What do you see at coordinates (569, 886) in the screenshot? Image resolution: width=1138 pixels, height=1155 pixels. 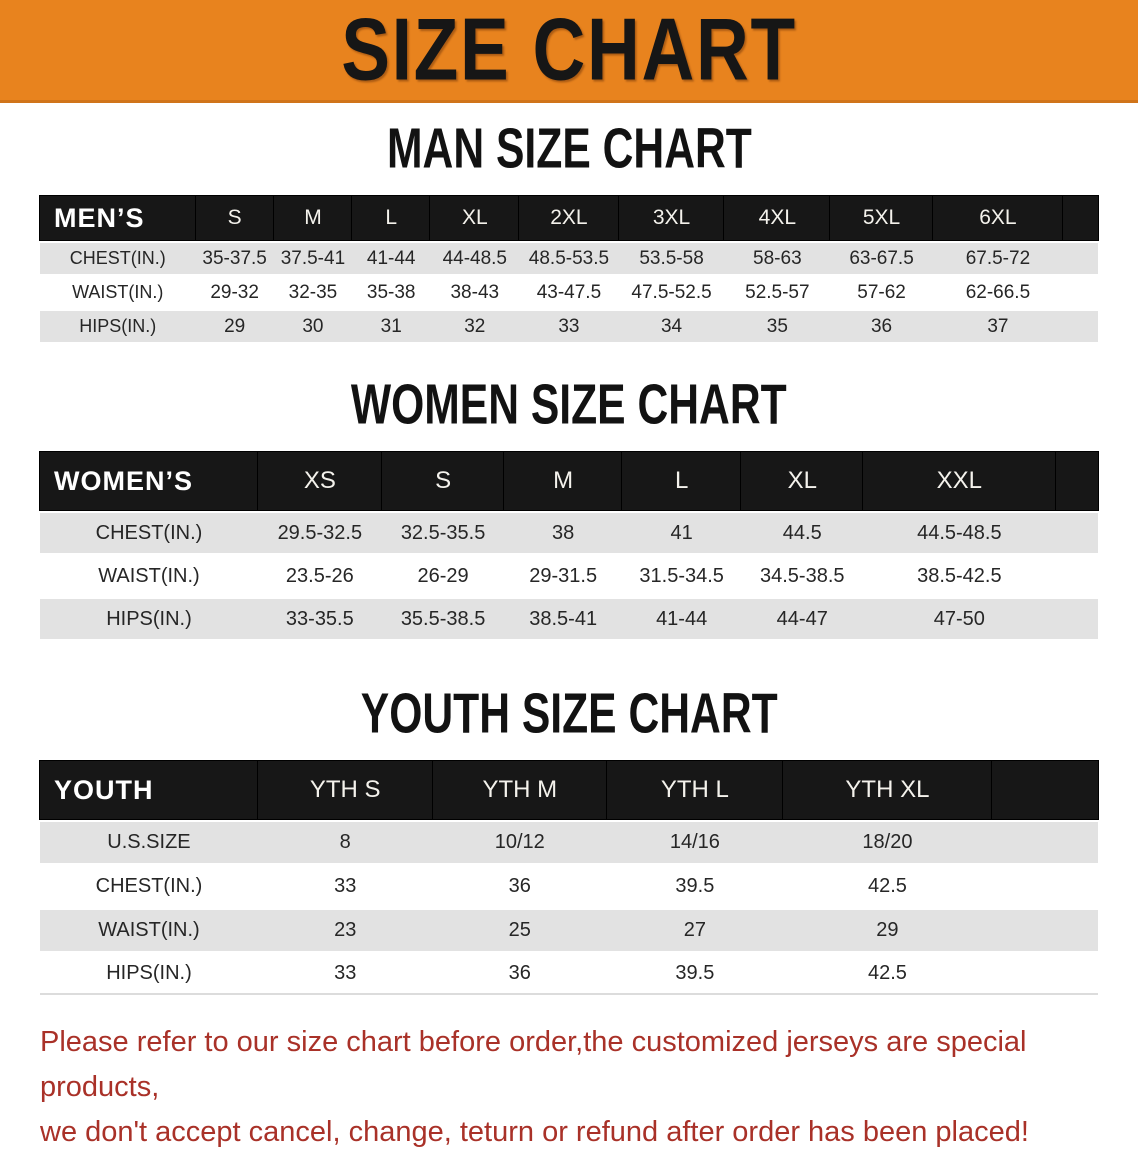 I see `youth-chest-row: CHEST(IN.) 33 36 39.5 42.5` at bounding box center [569, 886].